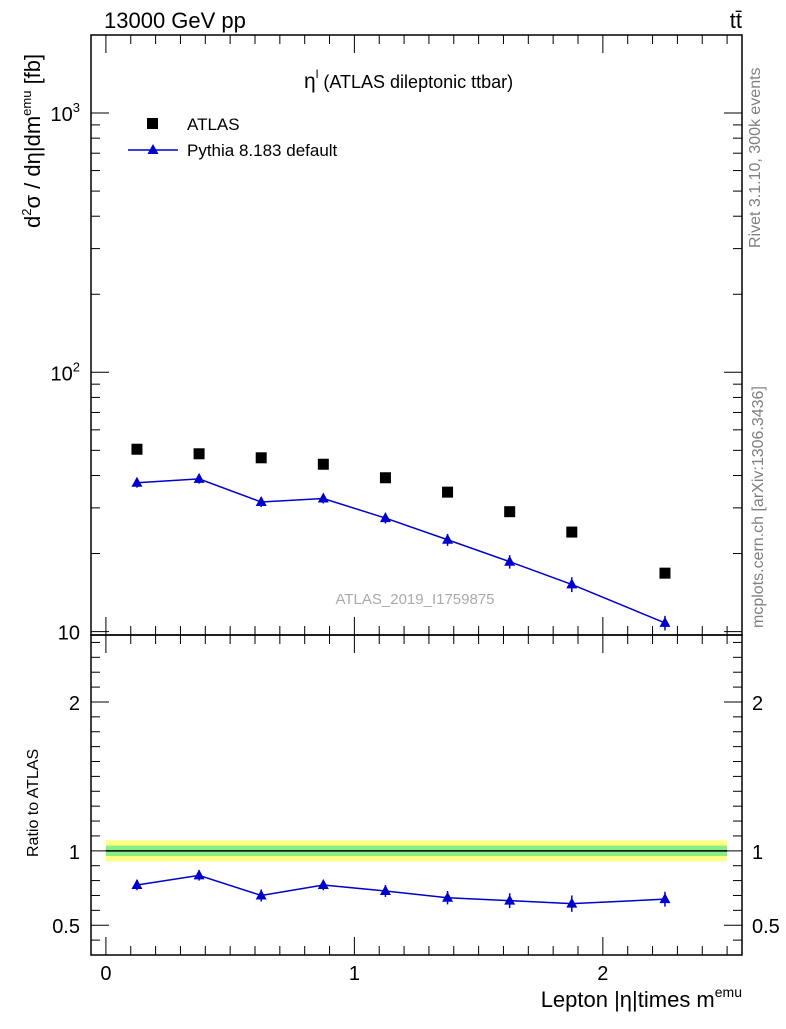 The height and width of the screenshot is (1029, 786). Describe the element at coordinates (317, 74) in the screenshot. I see `main-title-sup: l` at that location.